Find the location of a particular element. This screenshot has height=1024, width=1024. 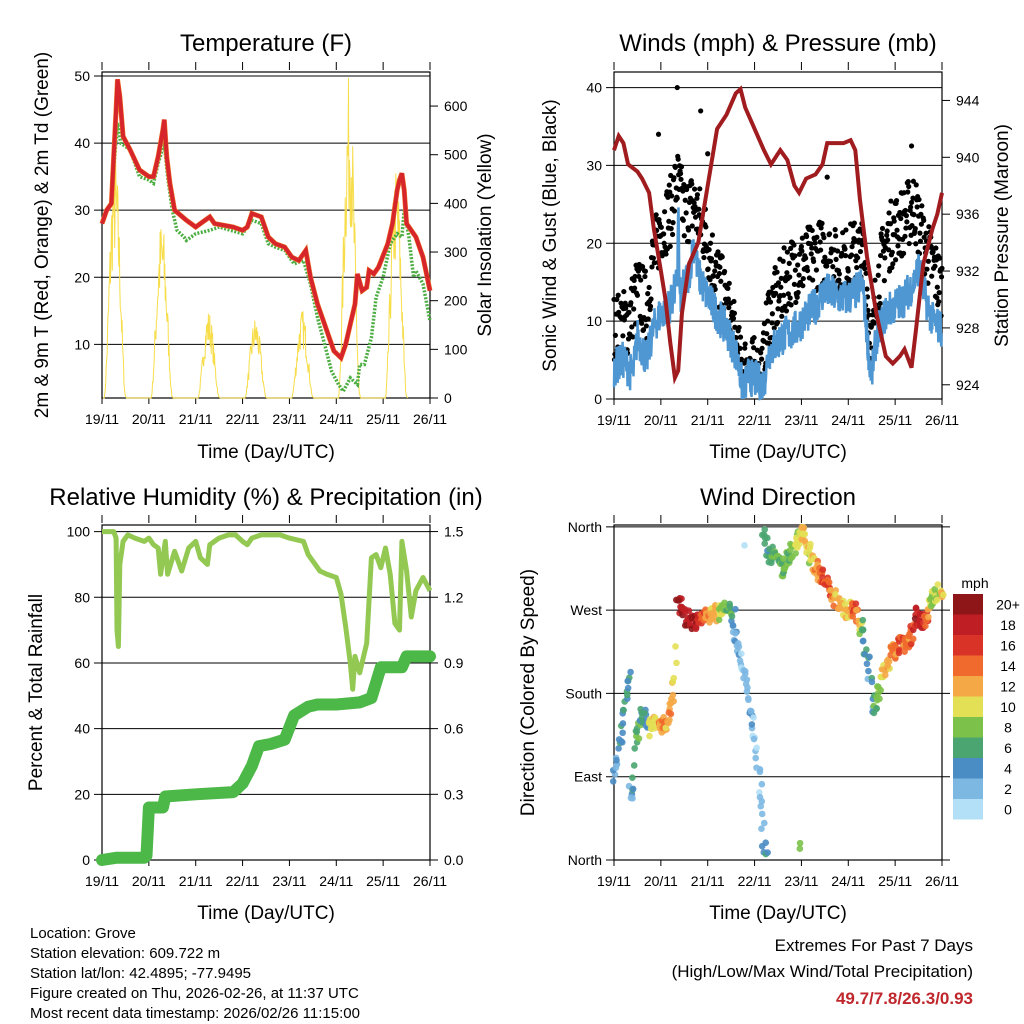

x-tick-label: 25/11 is located at coordinates (895, 420).